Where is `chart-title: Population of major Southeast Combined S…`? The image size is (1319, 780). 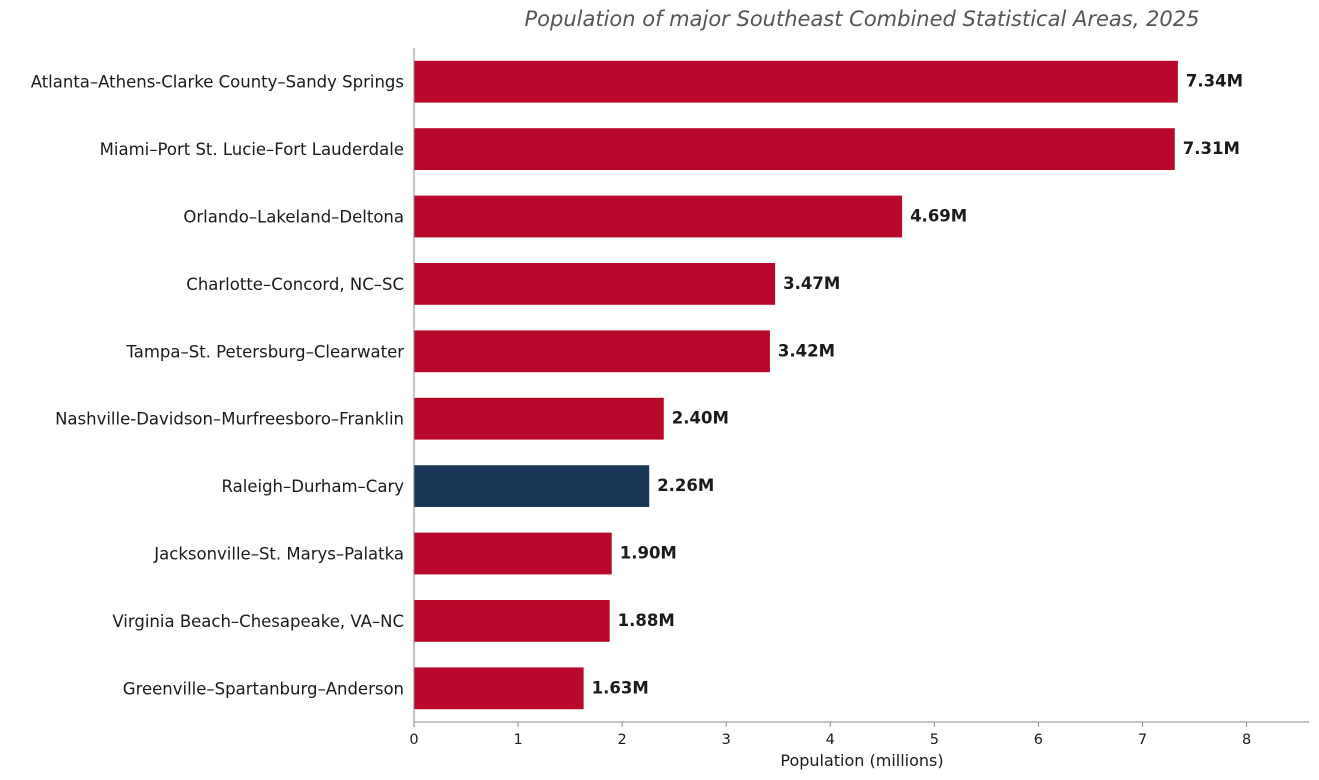
chart-title: Population of major Southeast Combined S… is located at coordinates (862, 19).